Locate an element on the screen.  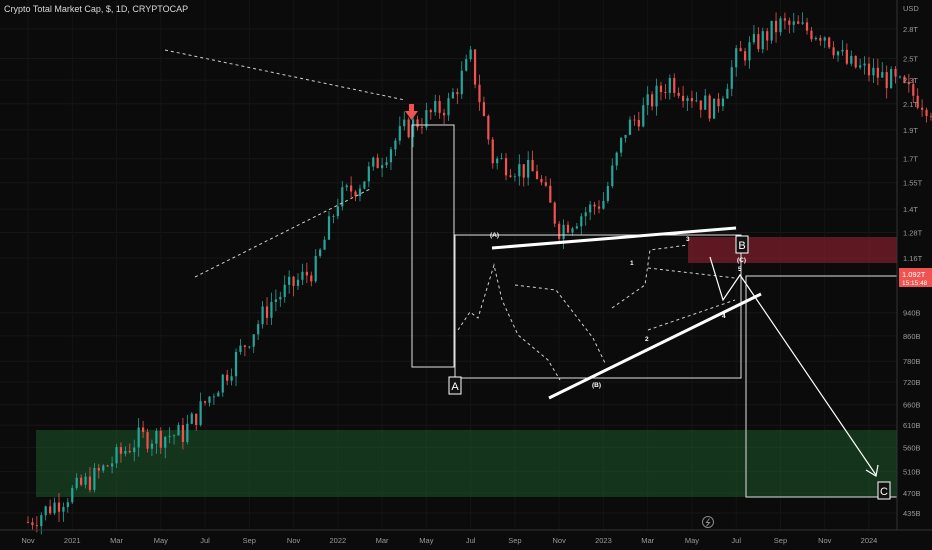
resistance-zone is located at coordinates (792, 250).